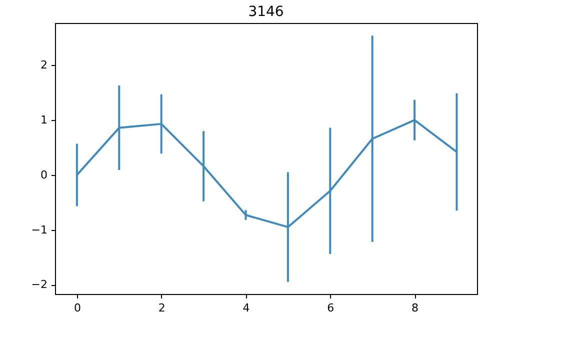  Describe the element at coordinates (44, 65) in the screenshot. I see `y-tick-label: 2` at that location.